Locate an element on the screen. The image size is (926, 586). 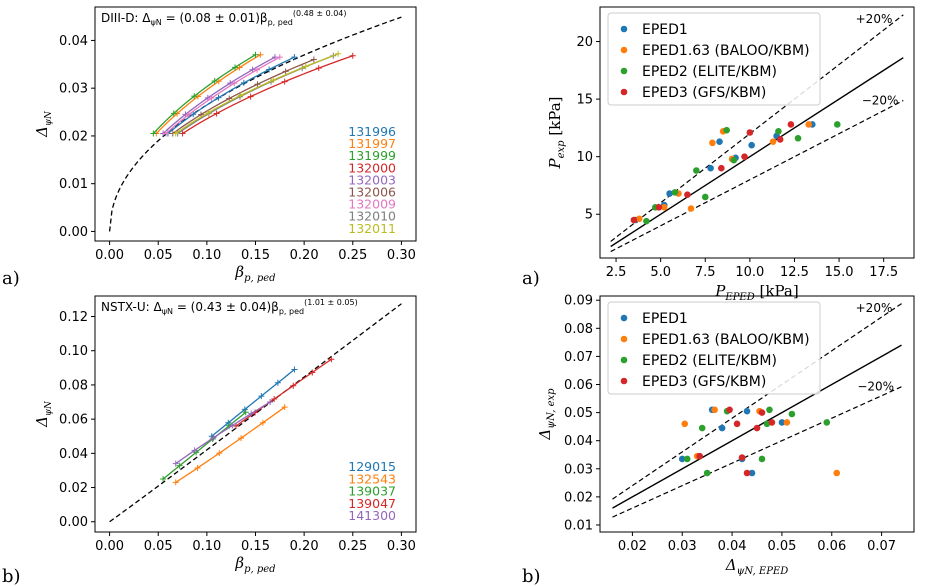
y-tick-label: 0.10 is located at coordinates (73, 351).